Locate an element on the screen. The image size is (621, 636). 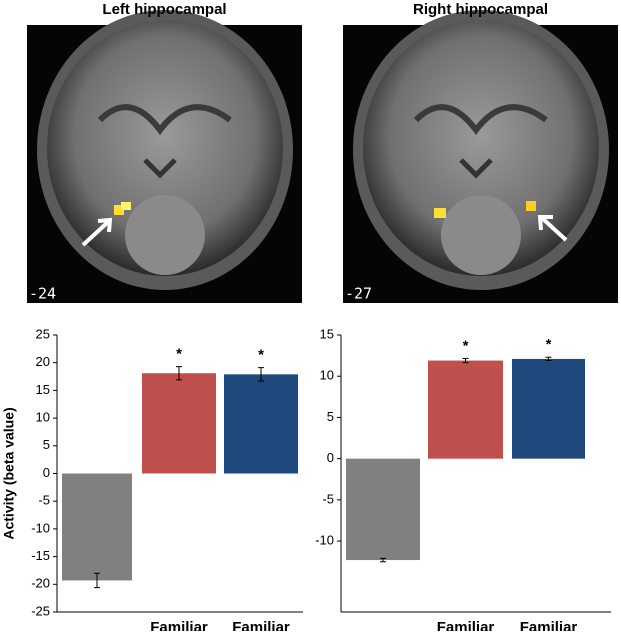
y-tick-label: -20 is located at coordinates (40, 583).